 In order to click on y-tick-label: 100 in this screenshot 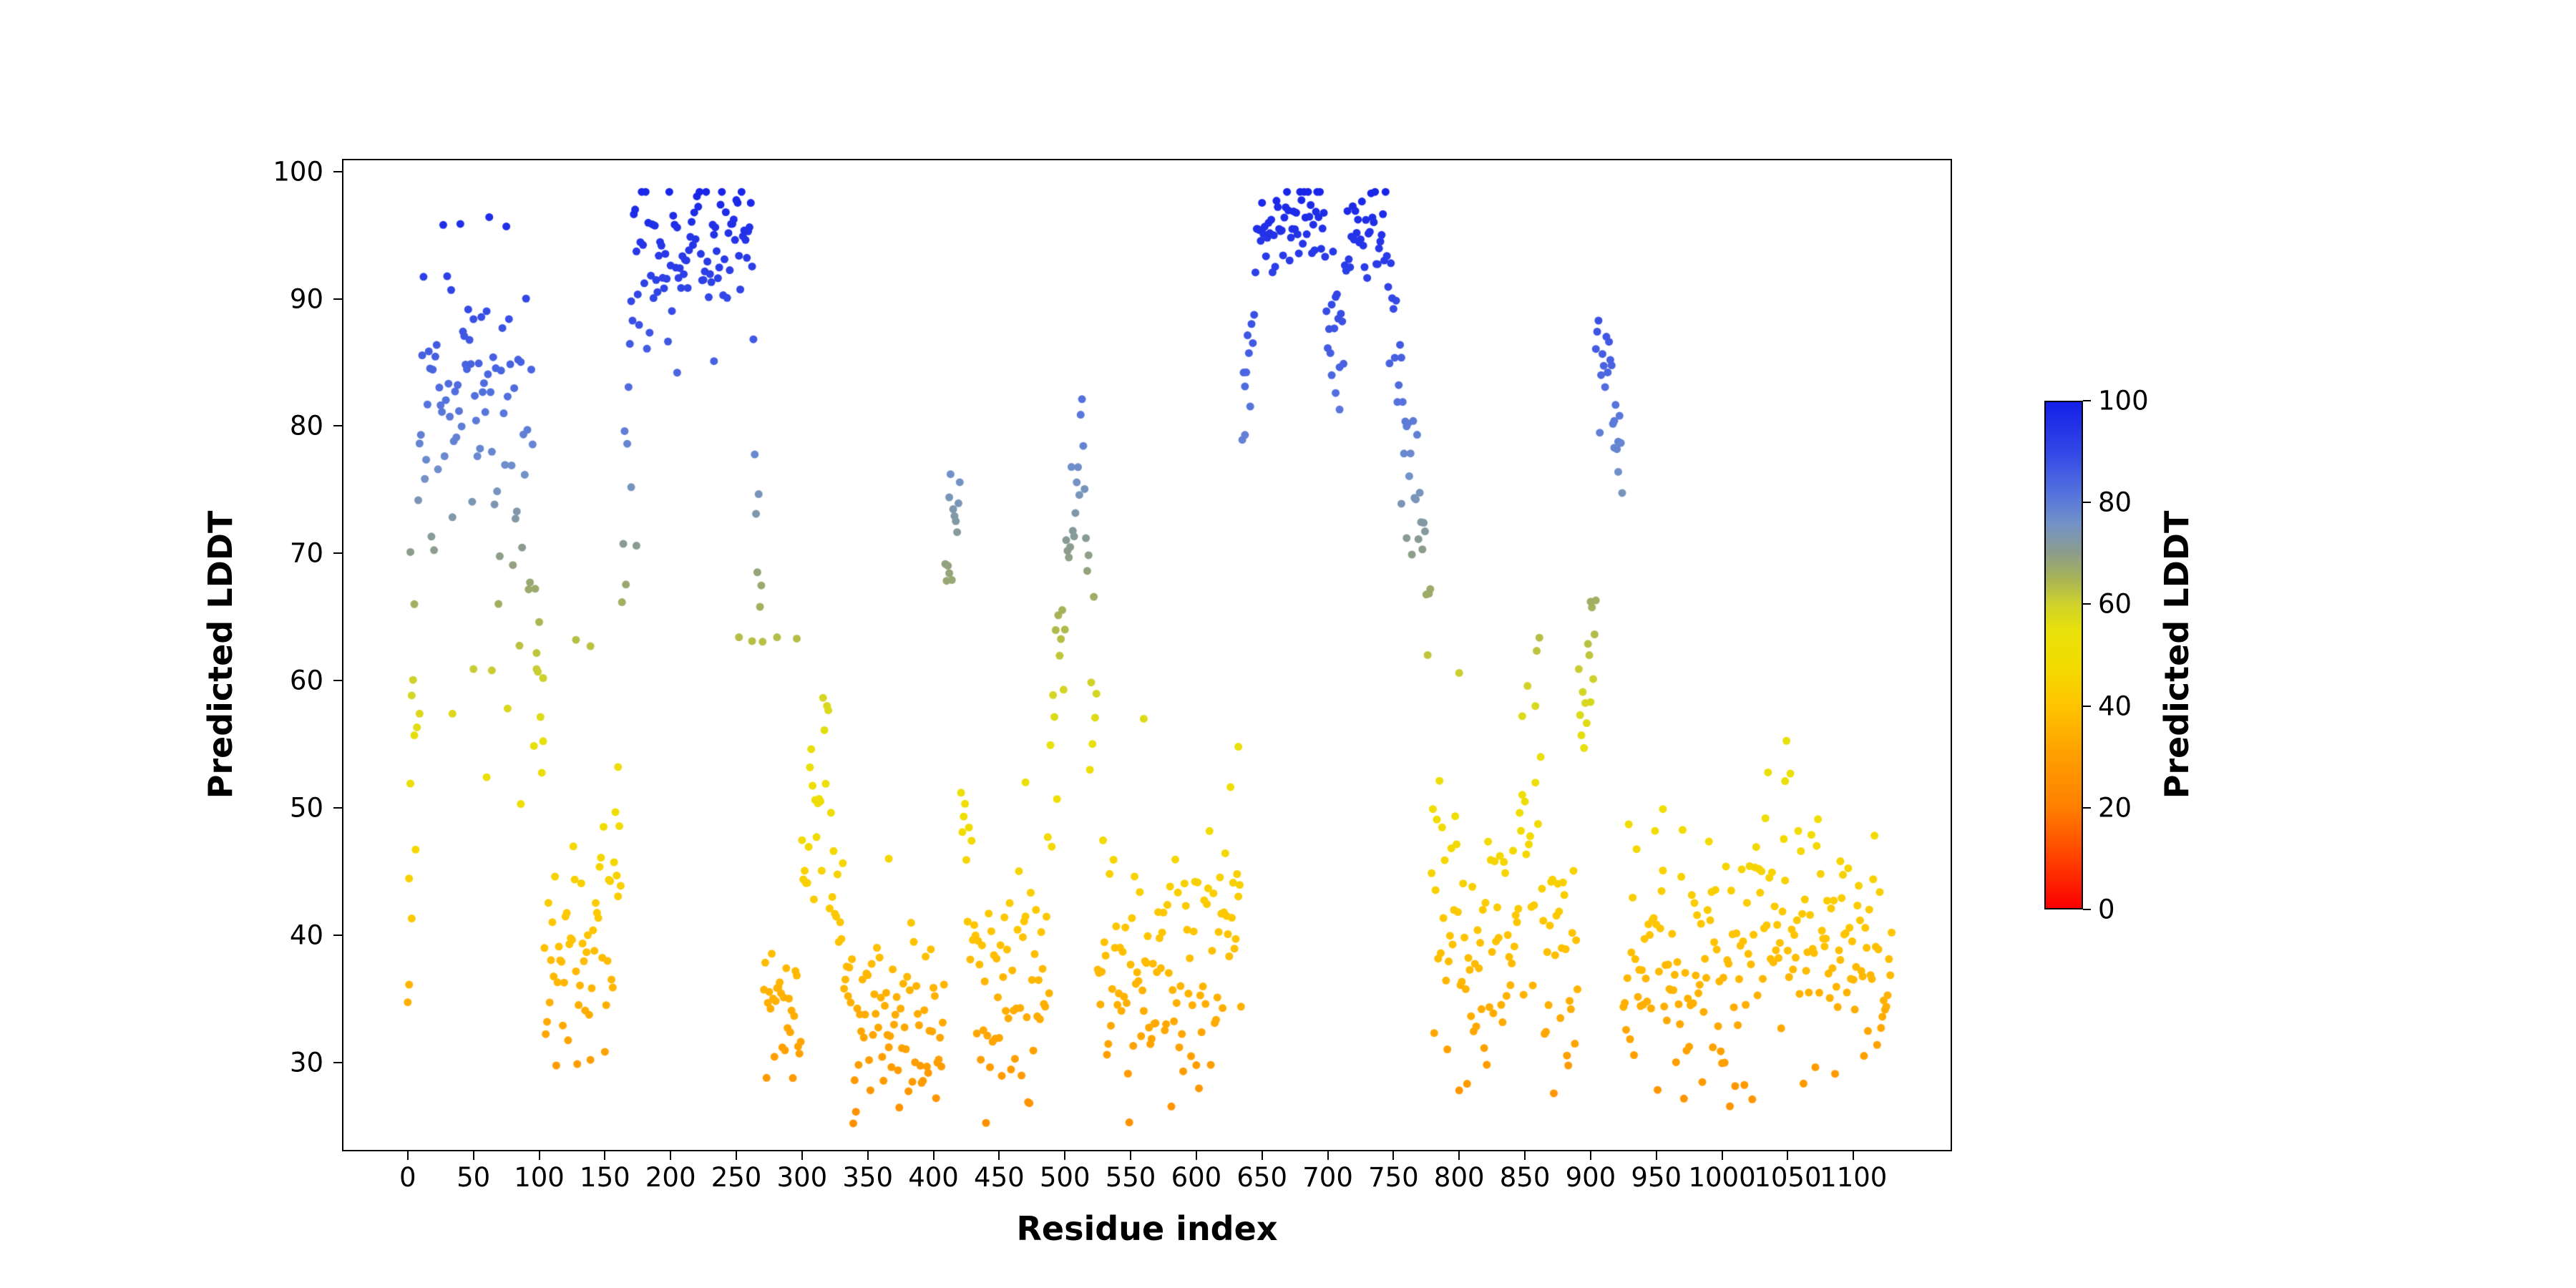, I will do `click(298, 171)`.